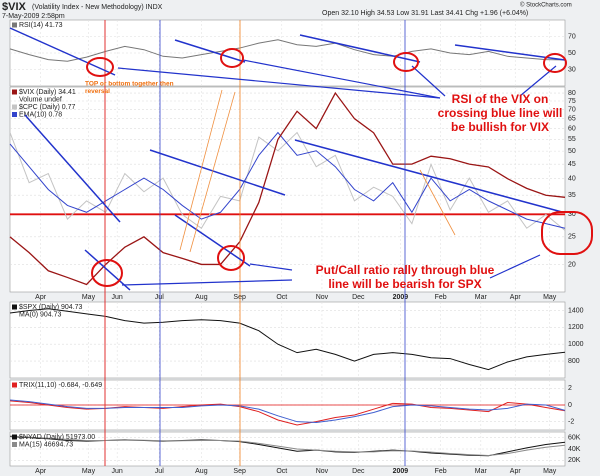 The image size is (600, 476). Describe the element at coordinates (571, 422) in the screenshot. I see `y-tick-label: -2` at that location.